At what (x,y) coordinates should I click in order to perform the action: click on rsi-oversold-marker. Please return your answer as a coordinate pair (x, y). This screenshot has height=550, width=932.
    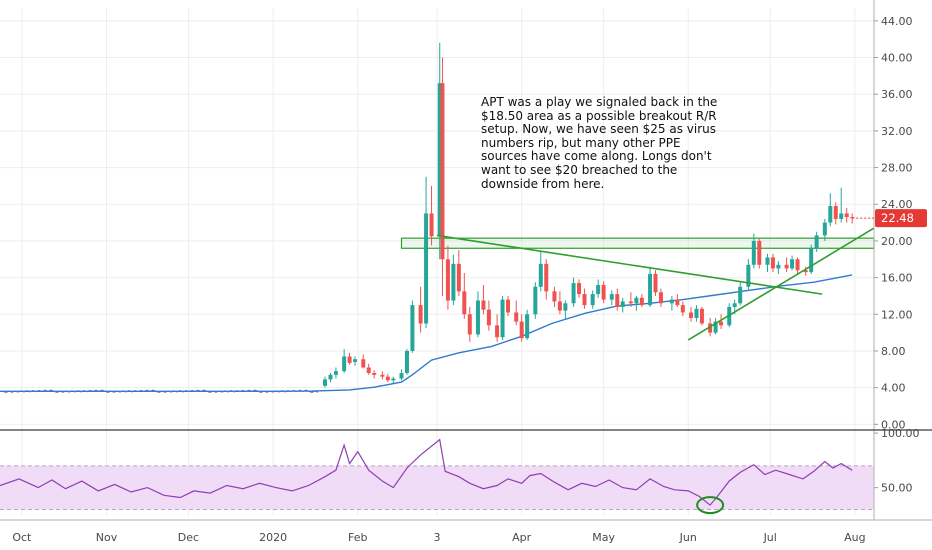
    Looking at the image, I should click on (710, 505).